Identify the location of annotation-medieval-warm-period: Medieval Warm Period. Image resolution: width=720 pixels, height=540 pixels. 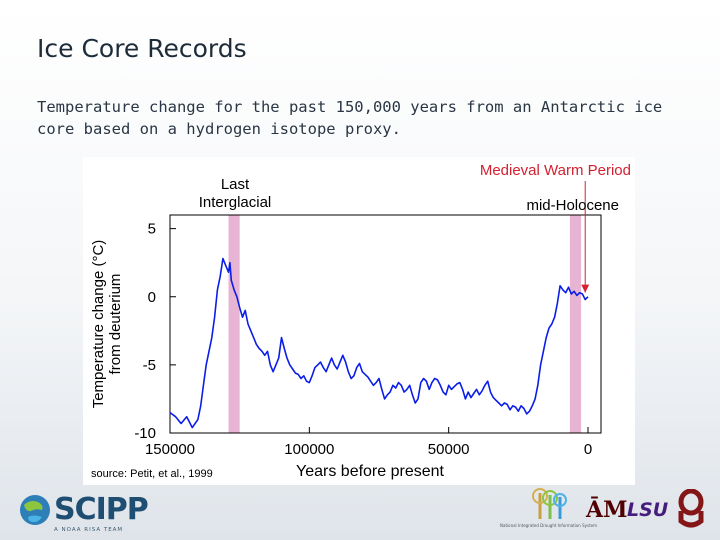
(555, 170).